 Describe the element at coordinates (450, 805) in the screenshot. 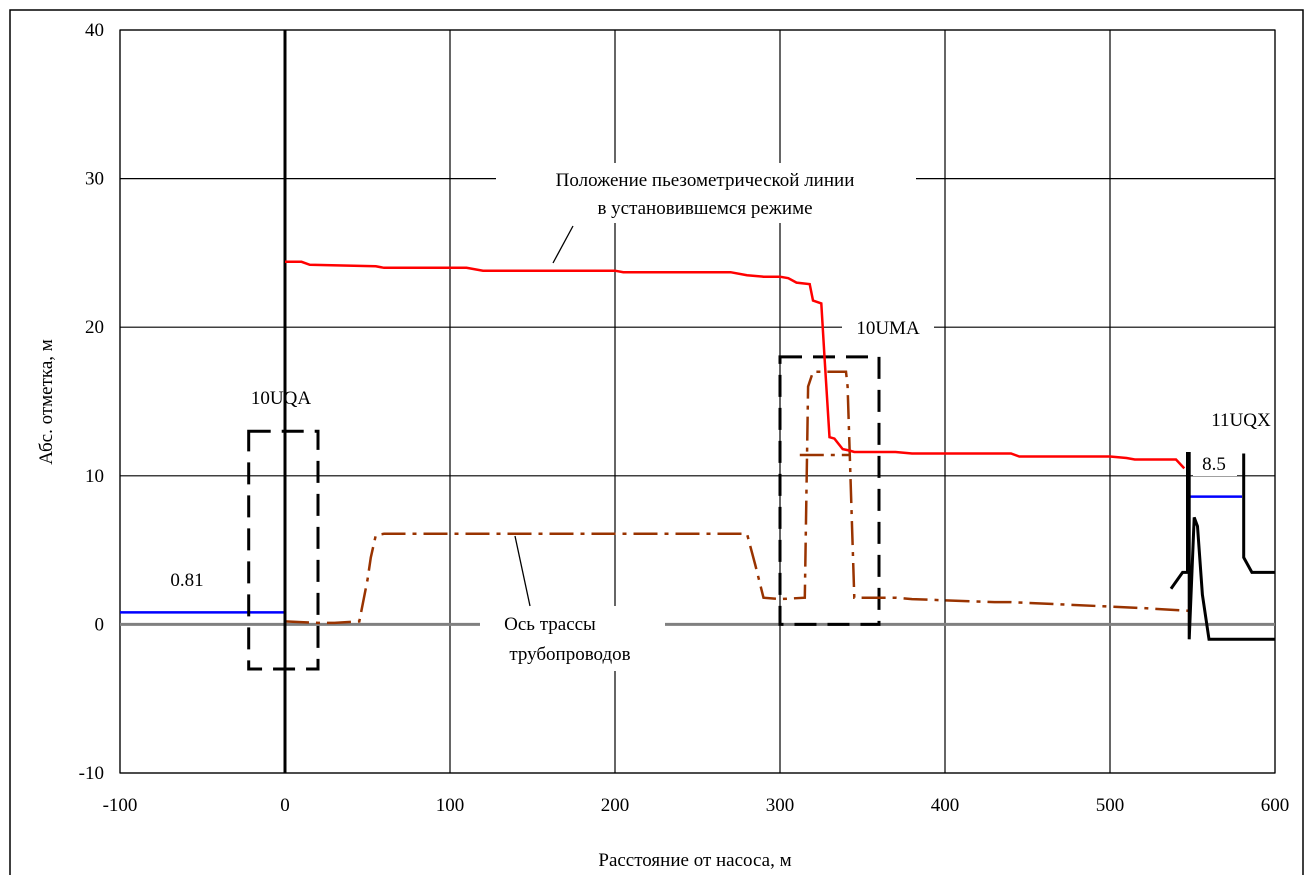

I see `x-tick-label: 100` at that location.